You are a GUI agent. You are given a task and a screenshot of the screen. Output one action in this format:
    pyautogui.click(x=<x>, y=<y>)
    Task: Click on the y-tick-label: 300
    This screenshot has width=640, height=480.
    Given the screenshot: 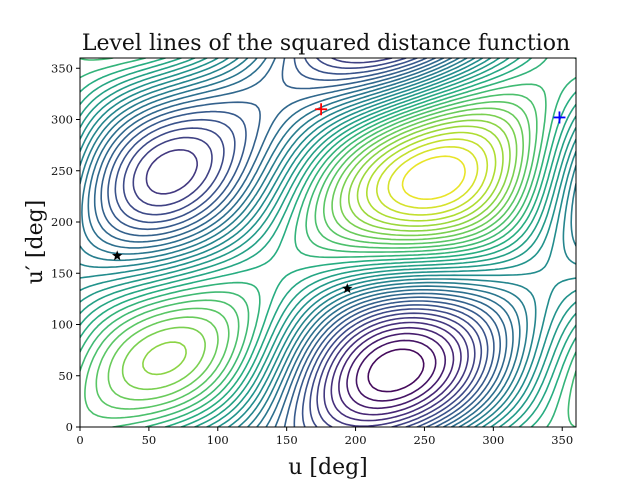 What is the action you would take?
    pyautogui.click(x=62, y=120)
    